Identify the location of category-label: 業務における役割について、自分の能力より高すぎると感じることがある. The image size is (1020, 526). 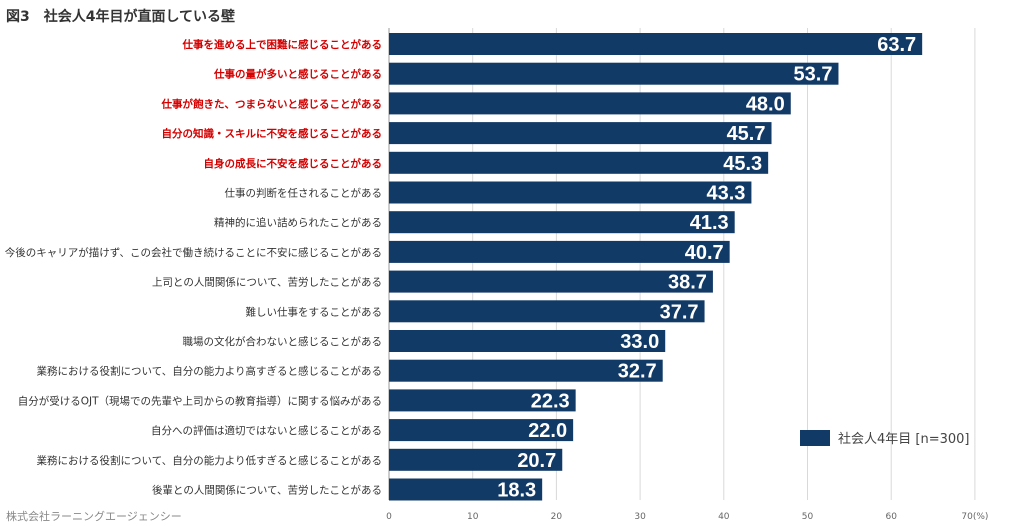
(209, 371).